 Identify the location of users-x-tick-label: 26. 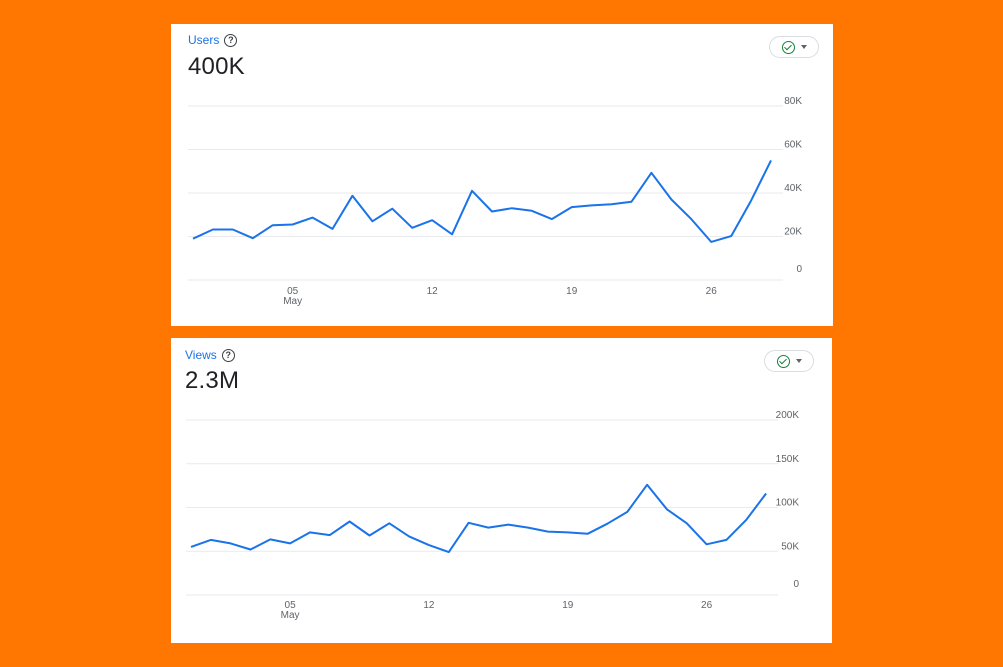
(712, 291).